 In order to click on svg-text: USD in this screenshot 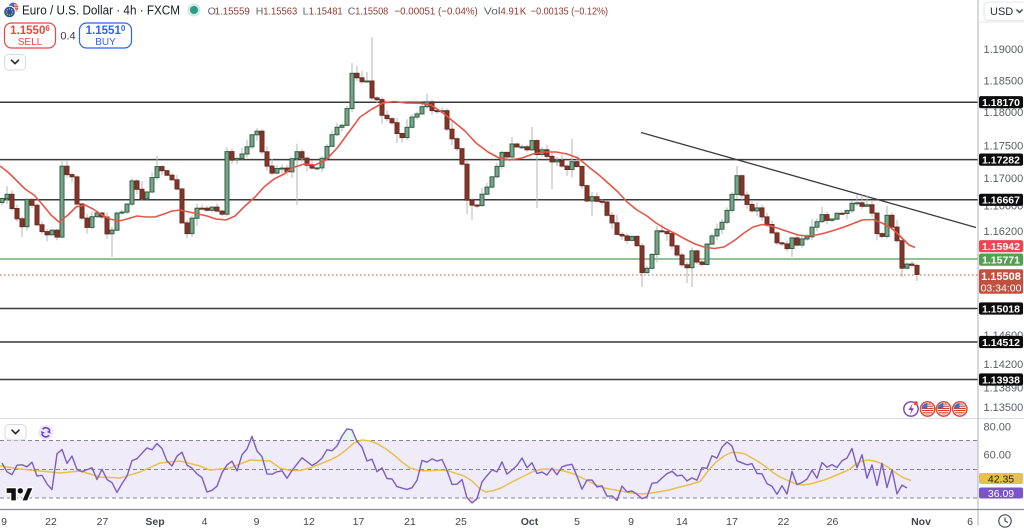, I will do `click(1001, 12)`.